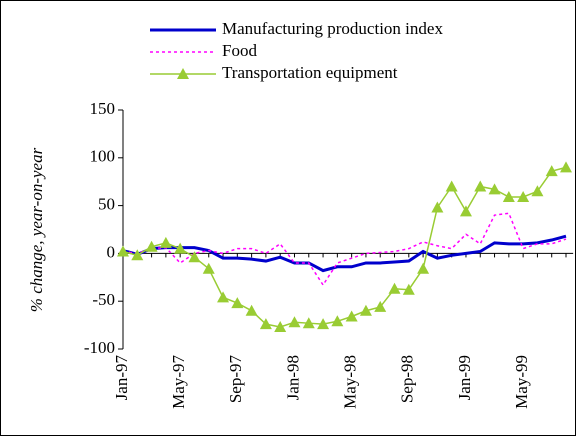 This screenshot has height=436, width=576. What do you see at coordinates (464, 377) in the screenshot?
I see `x-tick-label: Jan-99` at bounding box center [464, 377].